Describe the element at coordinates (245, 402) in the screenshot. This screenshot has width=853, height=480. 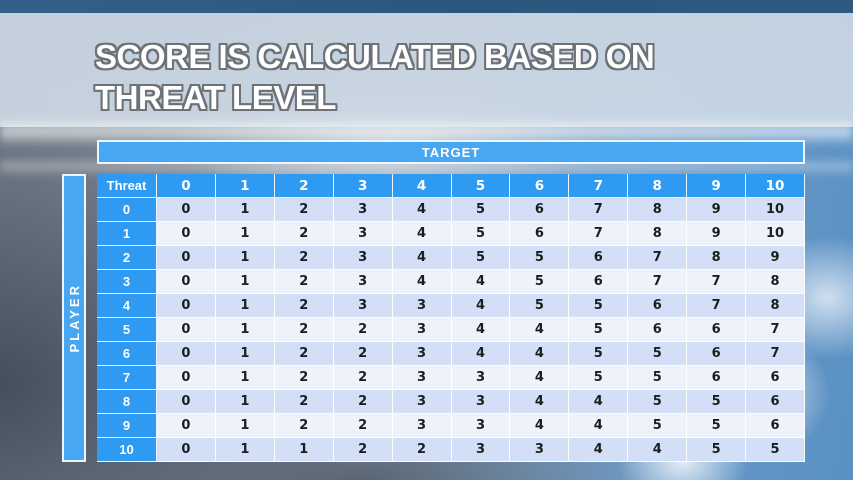
I see `cell-r8-c1: 1` at that location.